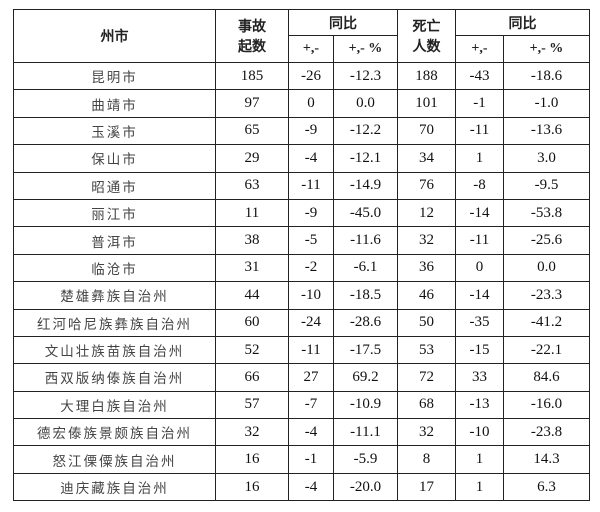  I want to click on table-row: 德宏傣族景颇族自治州 32 -4 -11.1 32 -10 -23.8, so click(301, 432).